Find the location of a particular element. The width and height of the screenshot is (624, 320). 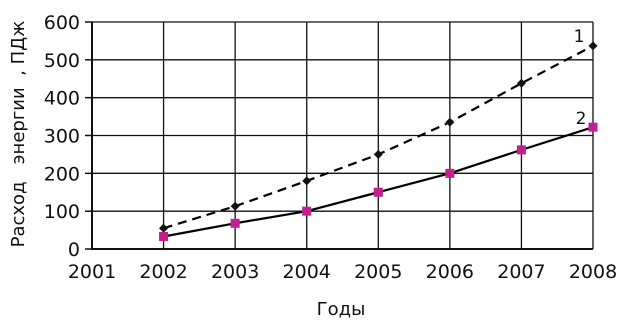

y-tick-label: 500 is located at coordinates (62, 61).